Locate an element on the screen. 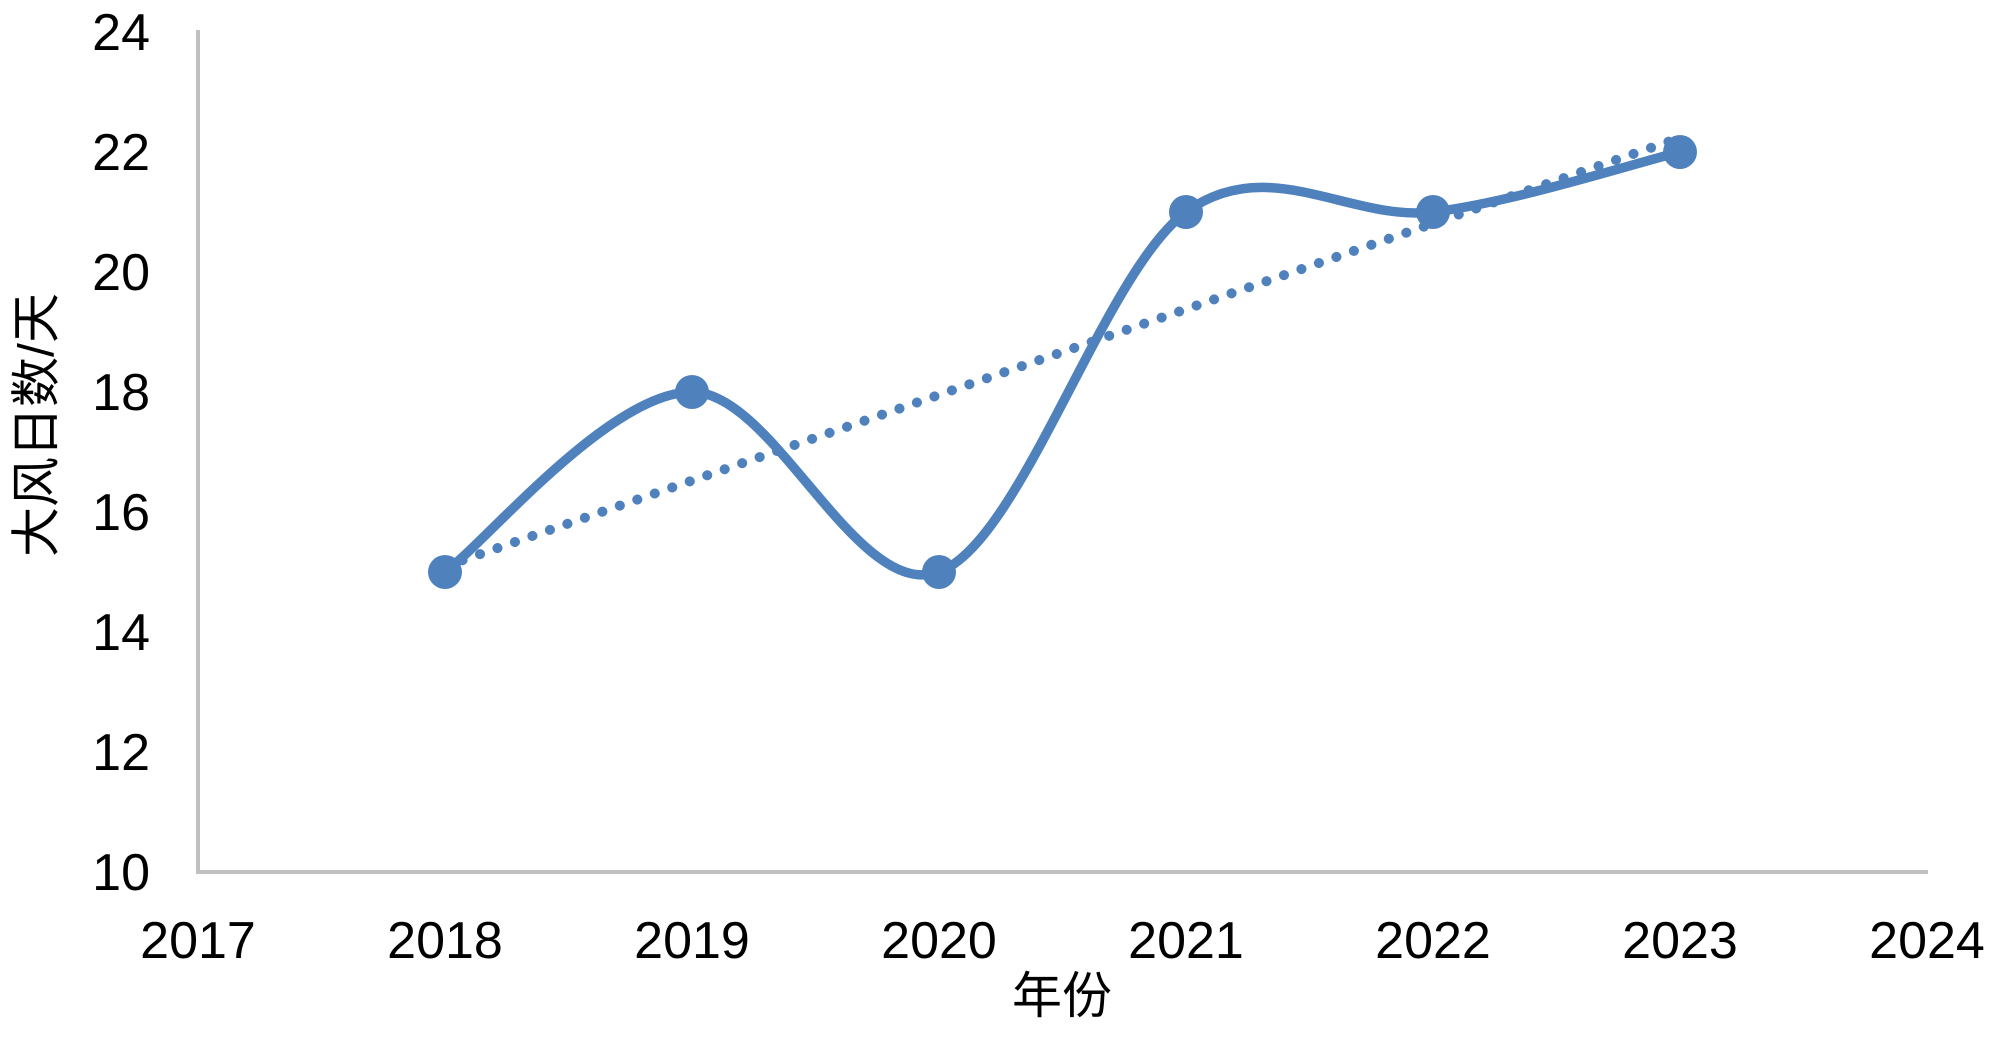  y-tick-label: 12 is located at coordinates (121, 753).